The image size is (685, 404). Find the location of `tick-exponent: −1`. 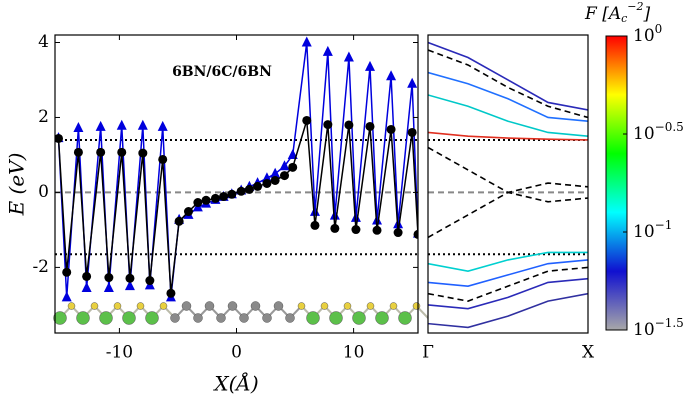

tick-exponent: −1 is located at coordinates (664, 224).